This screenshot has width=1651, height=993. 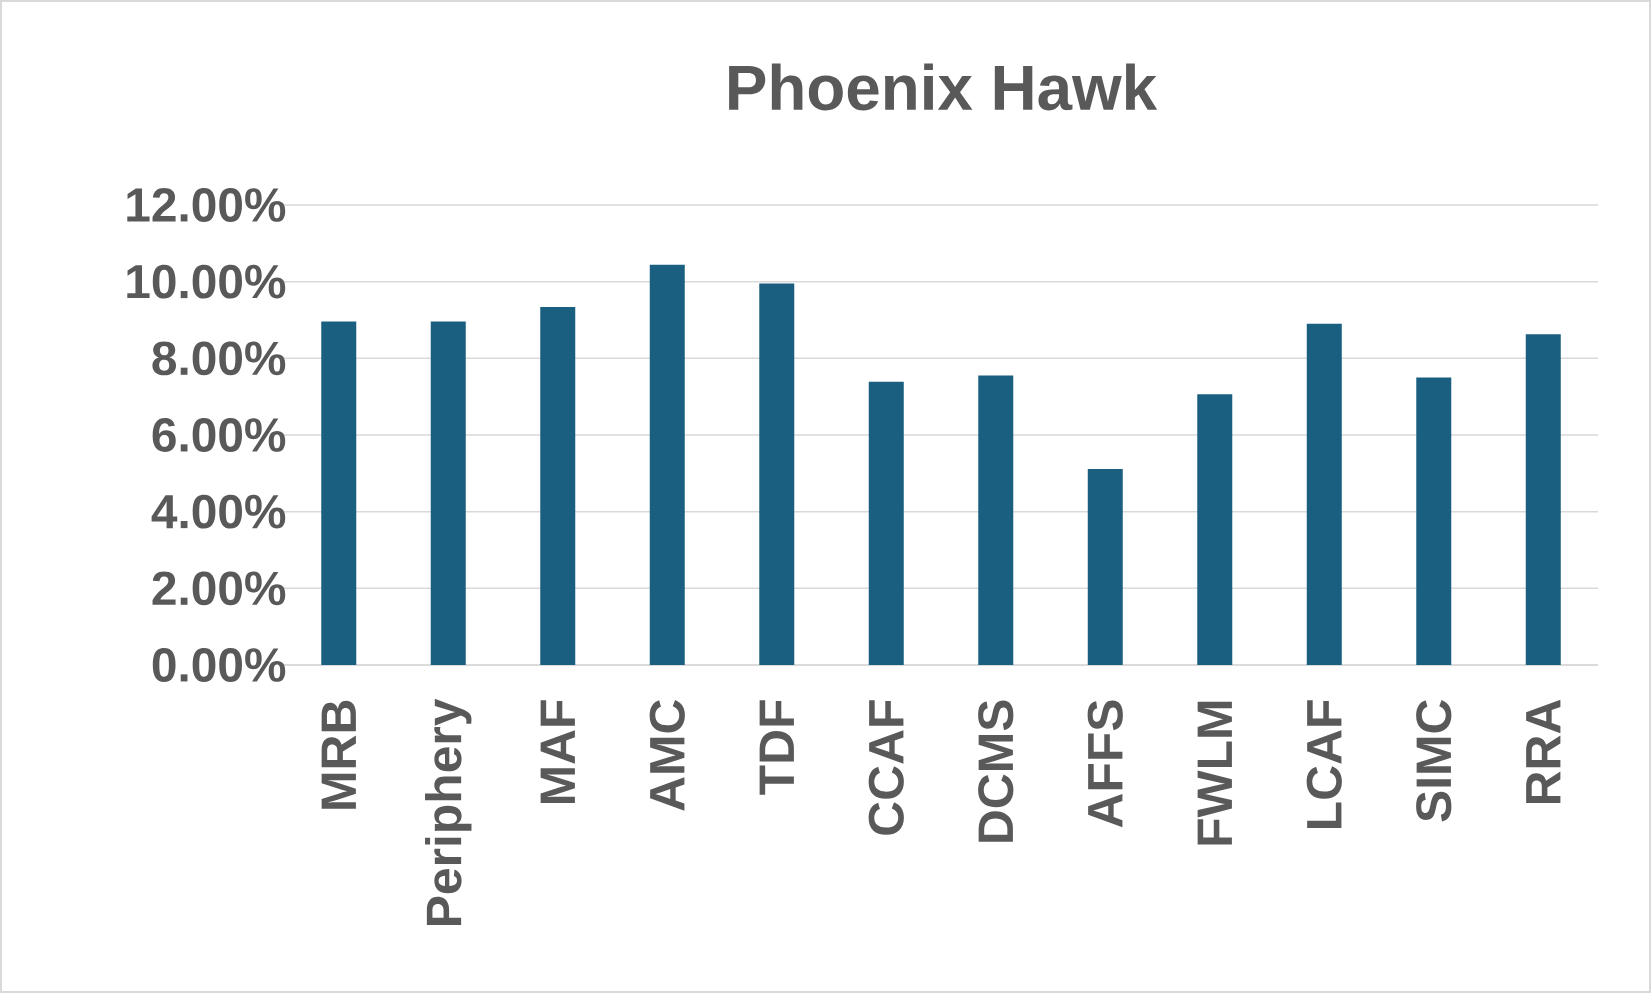 What do you see at coordinates (219, 435) in the screenshot?
I see `y-tick-label: 6.00%` at bounding box center [219, 435].